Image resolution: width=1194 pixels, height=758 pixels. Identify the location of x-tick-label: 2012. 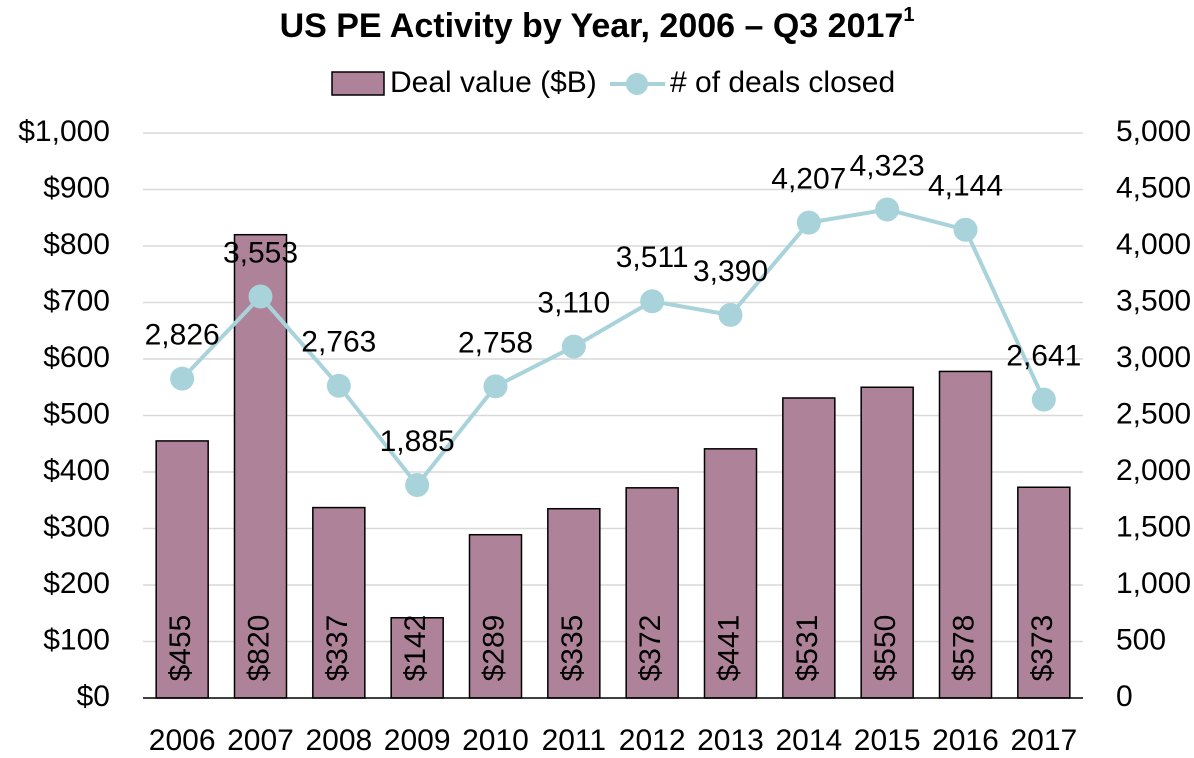
(652, 740).